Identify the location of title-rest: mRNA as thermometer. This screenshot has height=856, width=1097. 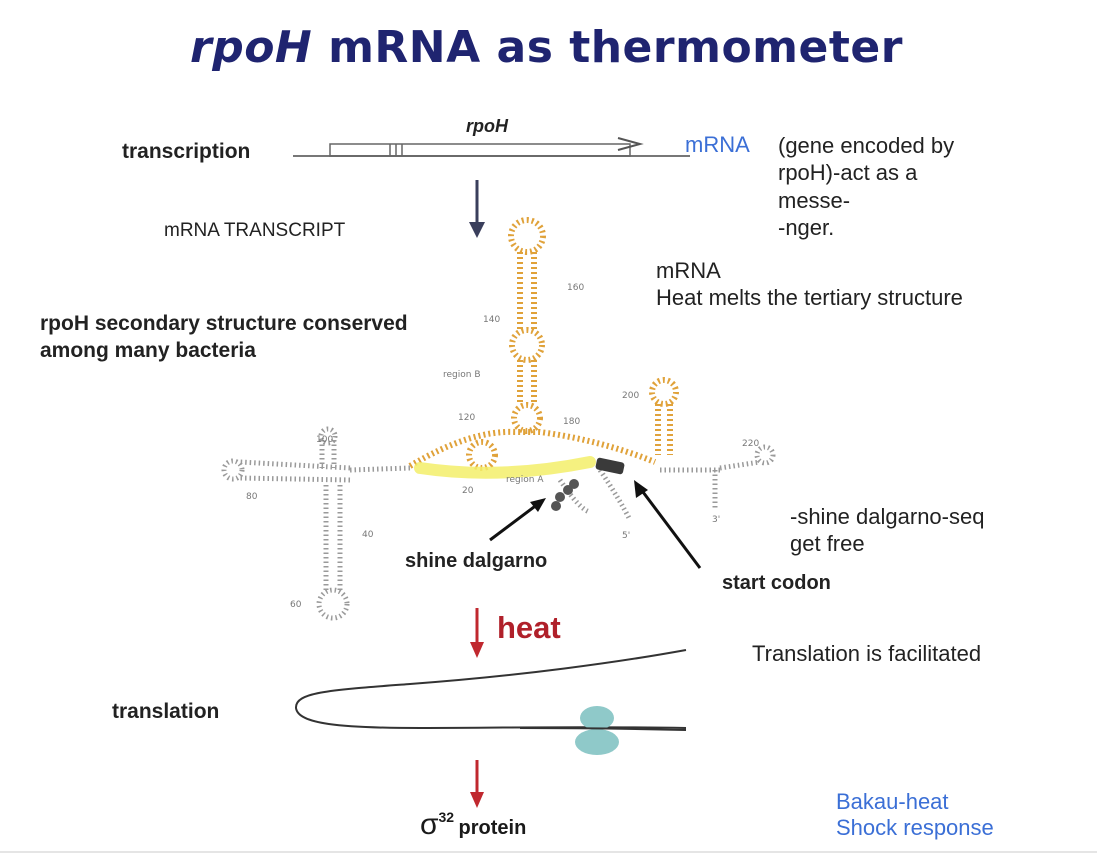
(615, 47).